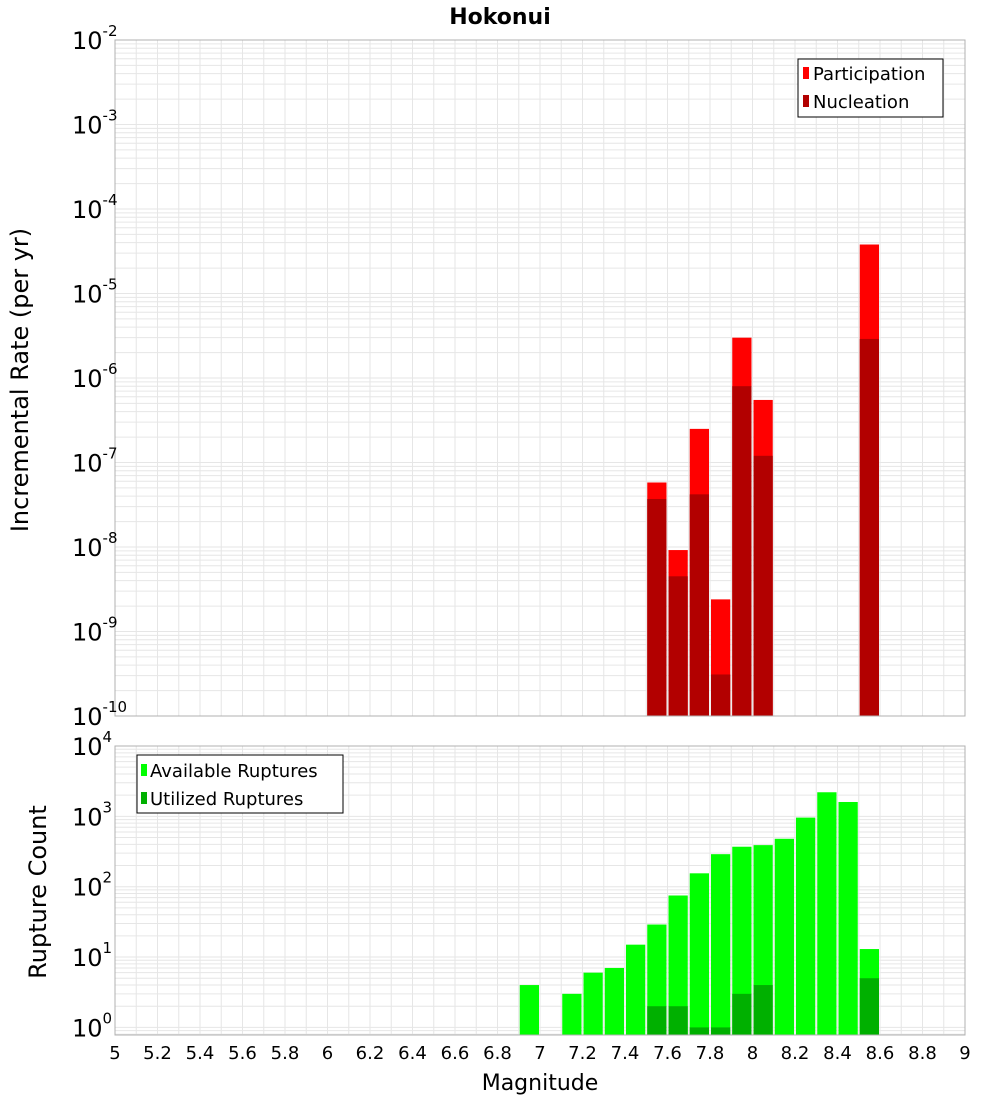 This screenshot has height=1100, width=1000. I want to click on top-legend-box, so click(870, 88).